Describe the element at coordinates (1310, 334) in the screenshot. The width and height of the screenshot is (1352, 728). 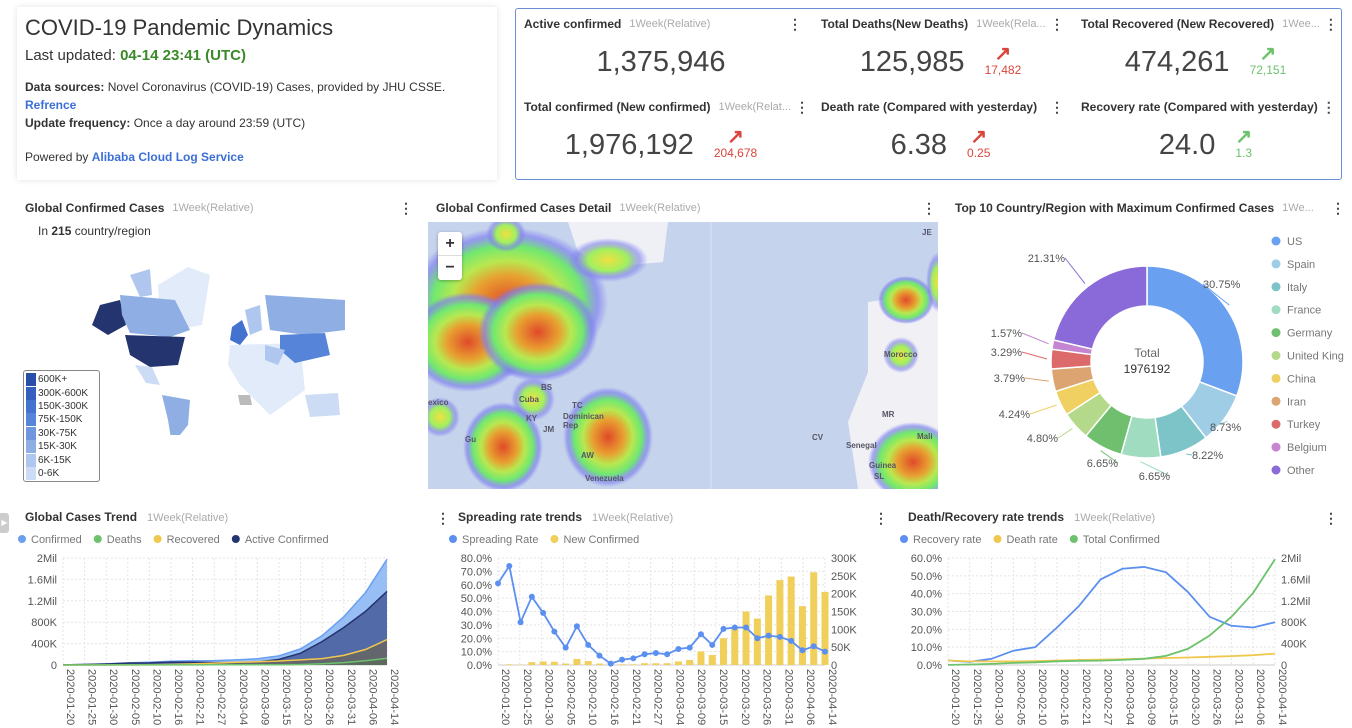
I see `legend-item: Germany` at that location.